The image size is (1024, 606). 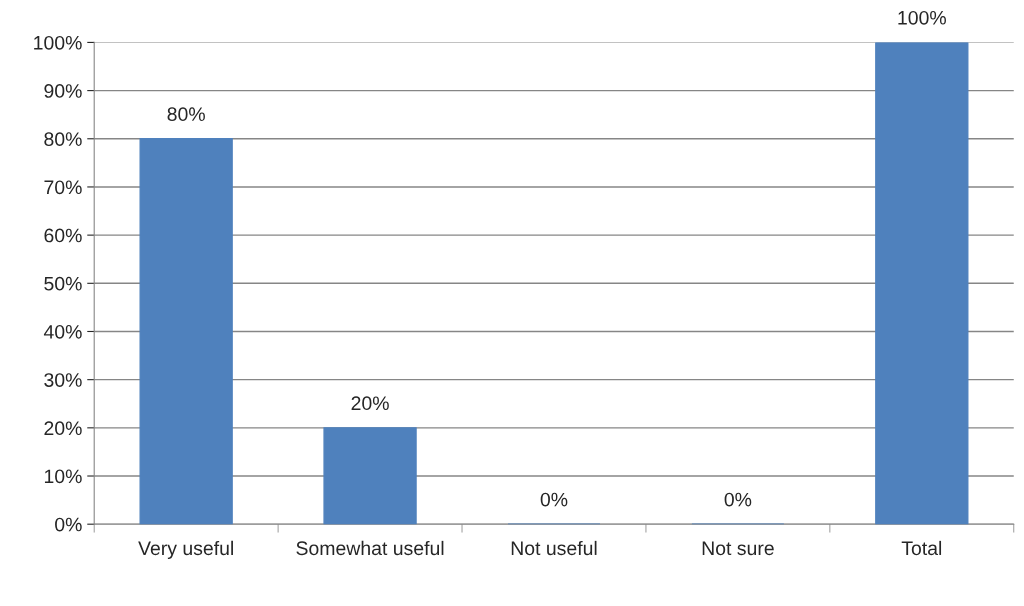 I want to click on y-tick-label: 60%, so click(x=63, y=235).